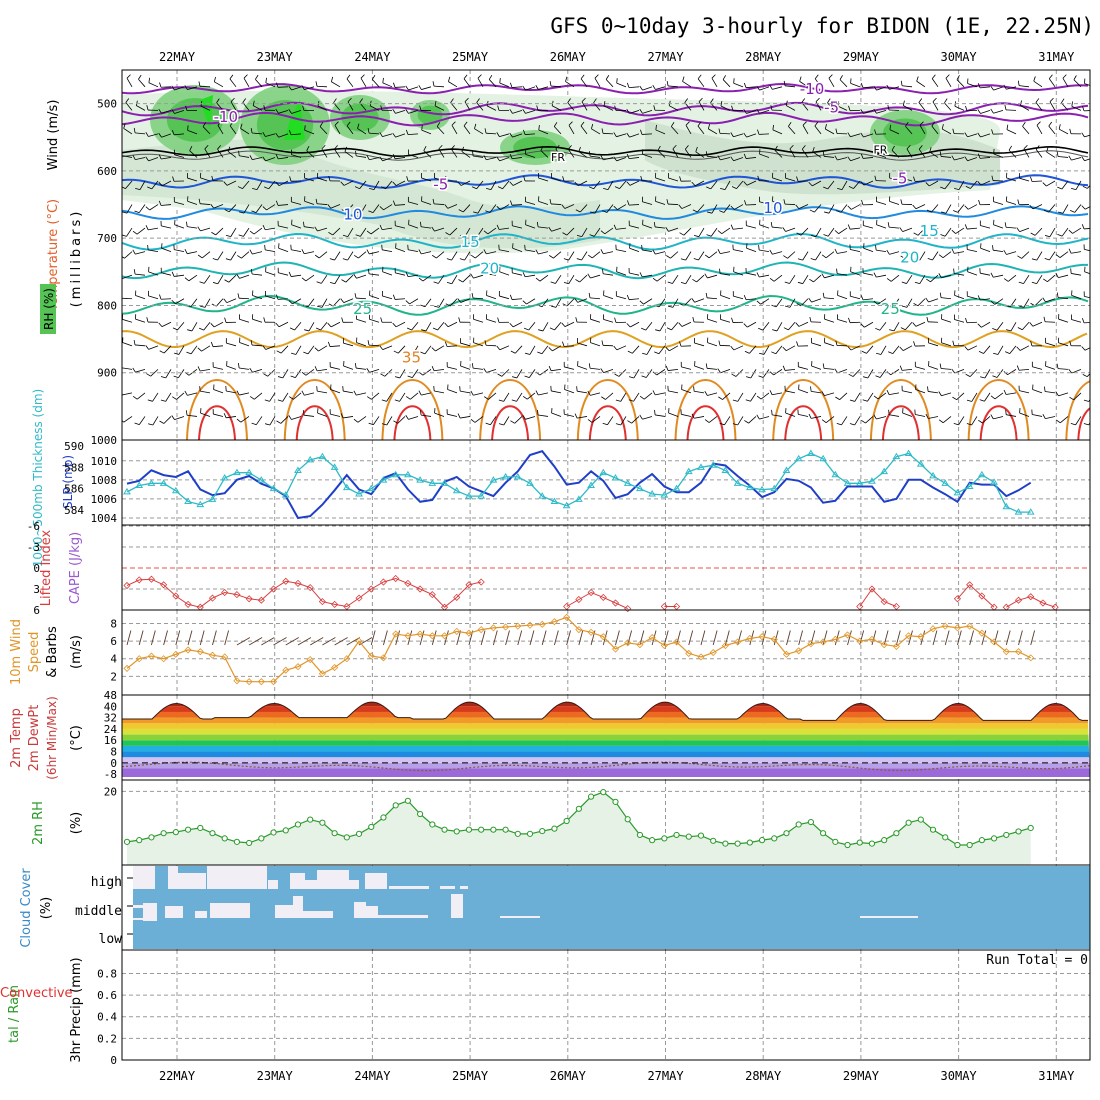  I want to click on panel-frame, so click(606, 1005).